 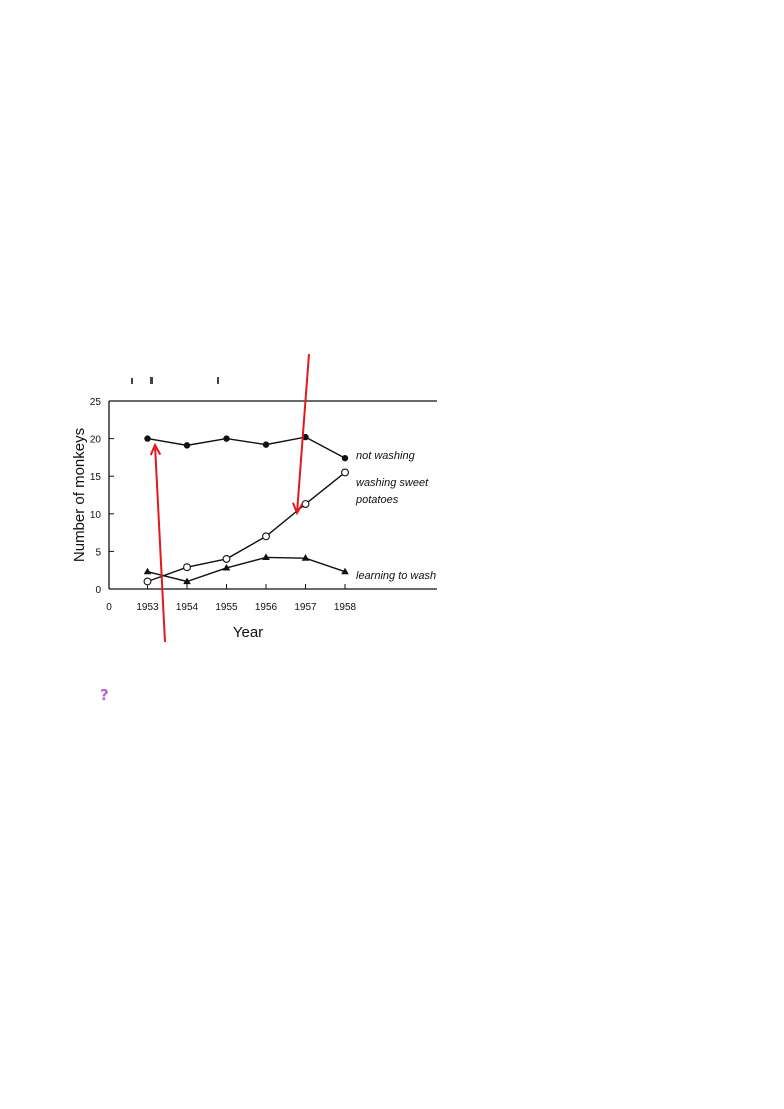 What do you see at coordinates (345, 607) in the screenshot?
I see `x-tick-label: 1958` at bounding box center [345, 607].